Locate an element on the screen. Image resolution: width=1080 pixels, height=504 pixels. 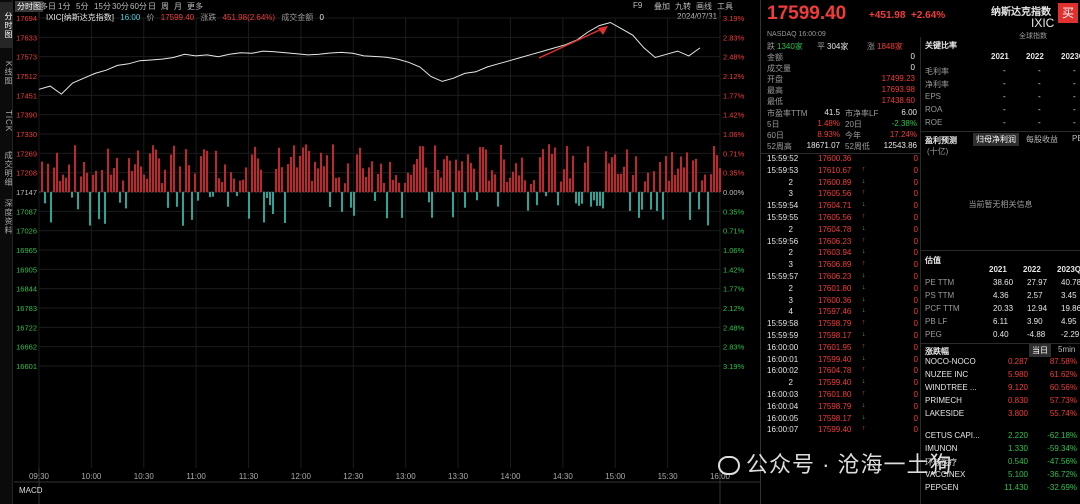
buy-button: 买 is located at coordinates (1068, 13).